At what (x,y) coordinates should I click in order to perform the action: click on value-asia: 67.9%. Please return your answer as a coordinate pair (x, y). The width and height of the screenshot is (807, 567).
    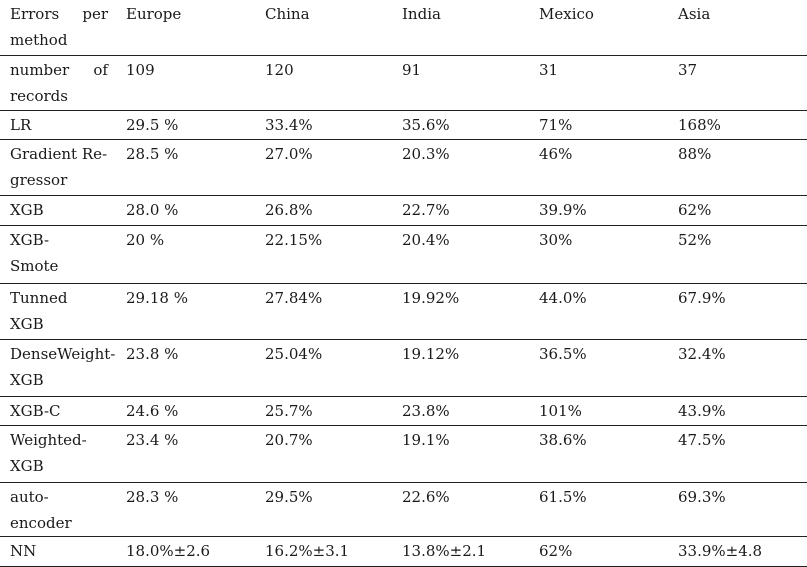
    Looking at the image, I should click on (738, 311).